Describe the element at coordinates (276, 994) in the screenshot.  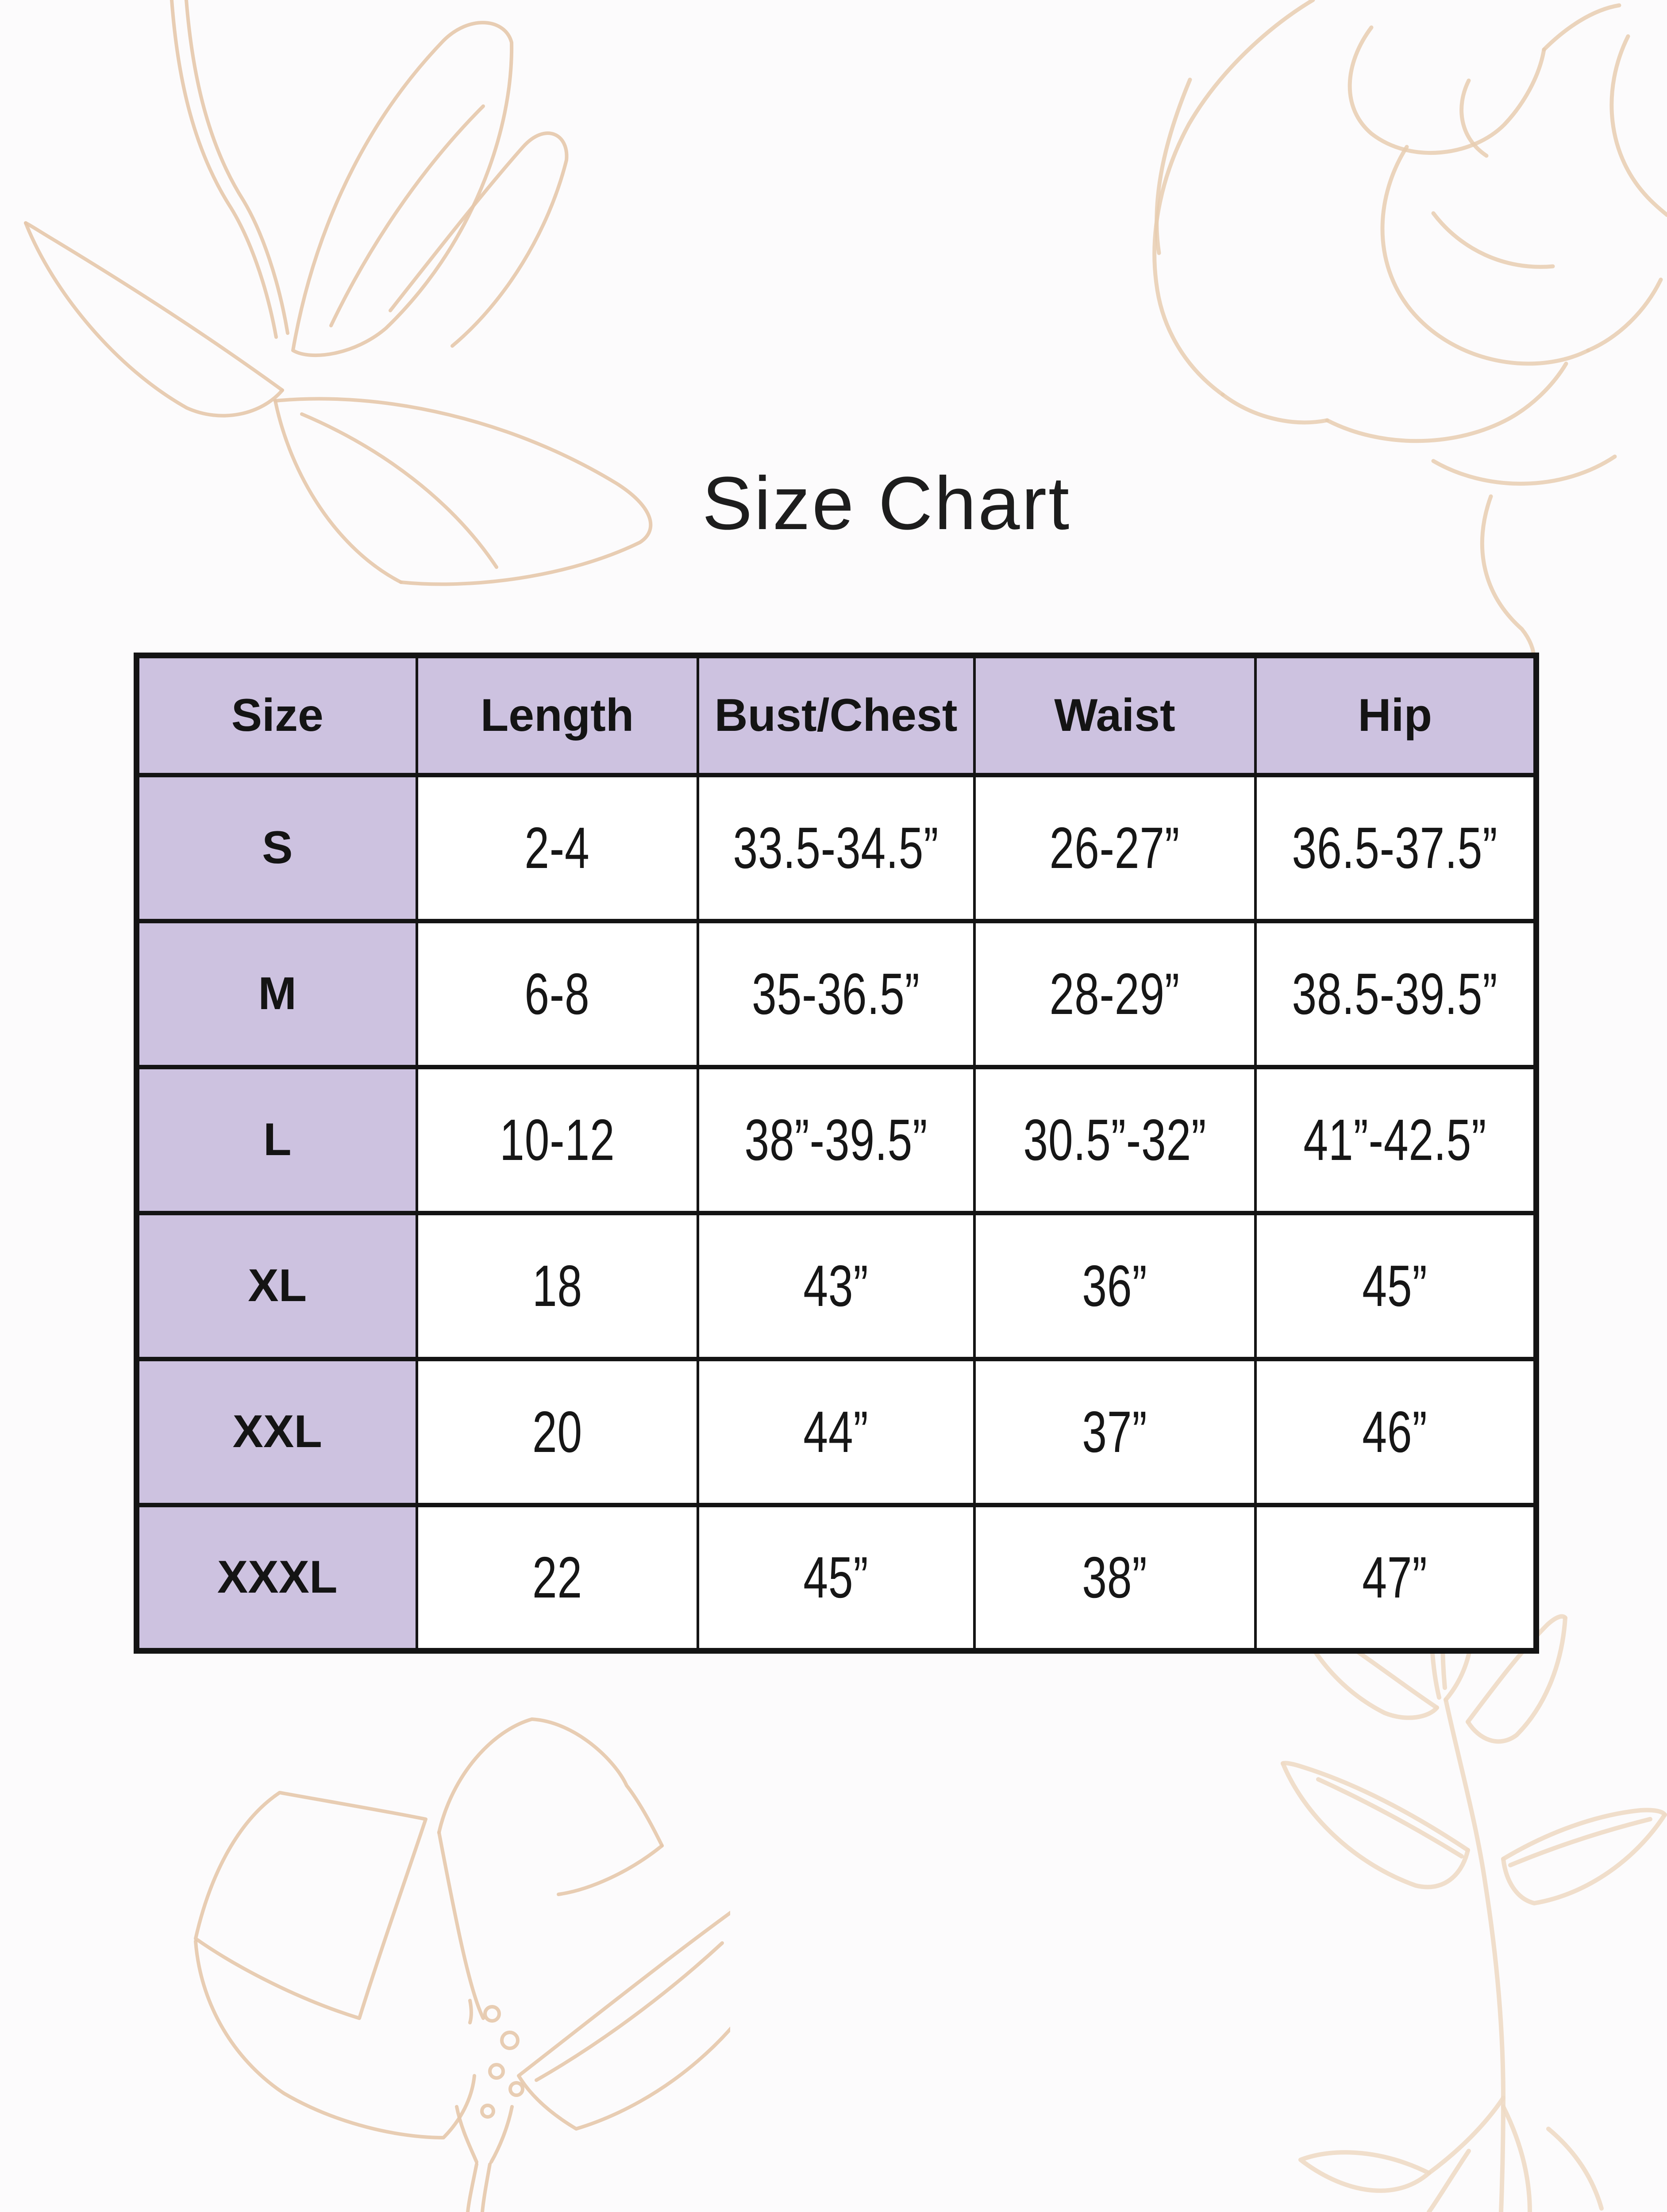
I see `size-label-m: M` at that location.